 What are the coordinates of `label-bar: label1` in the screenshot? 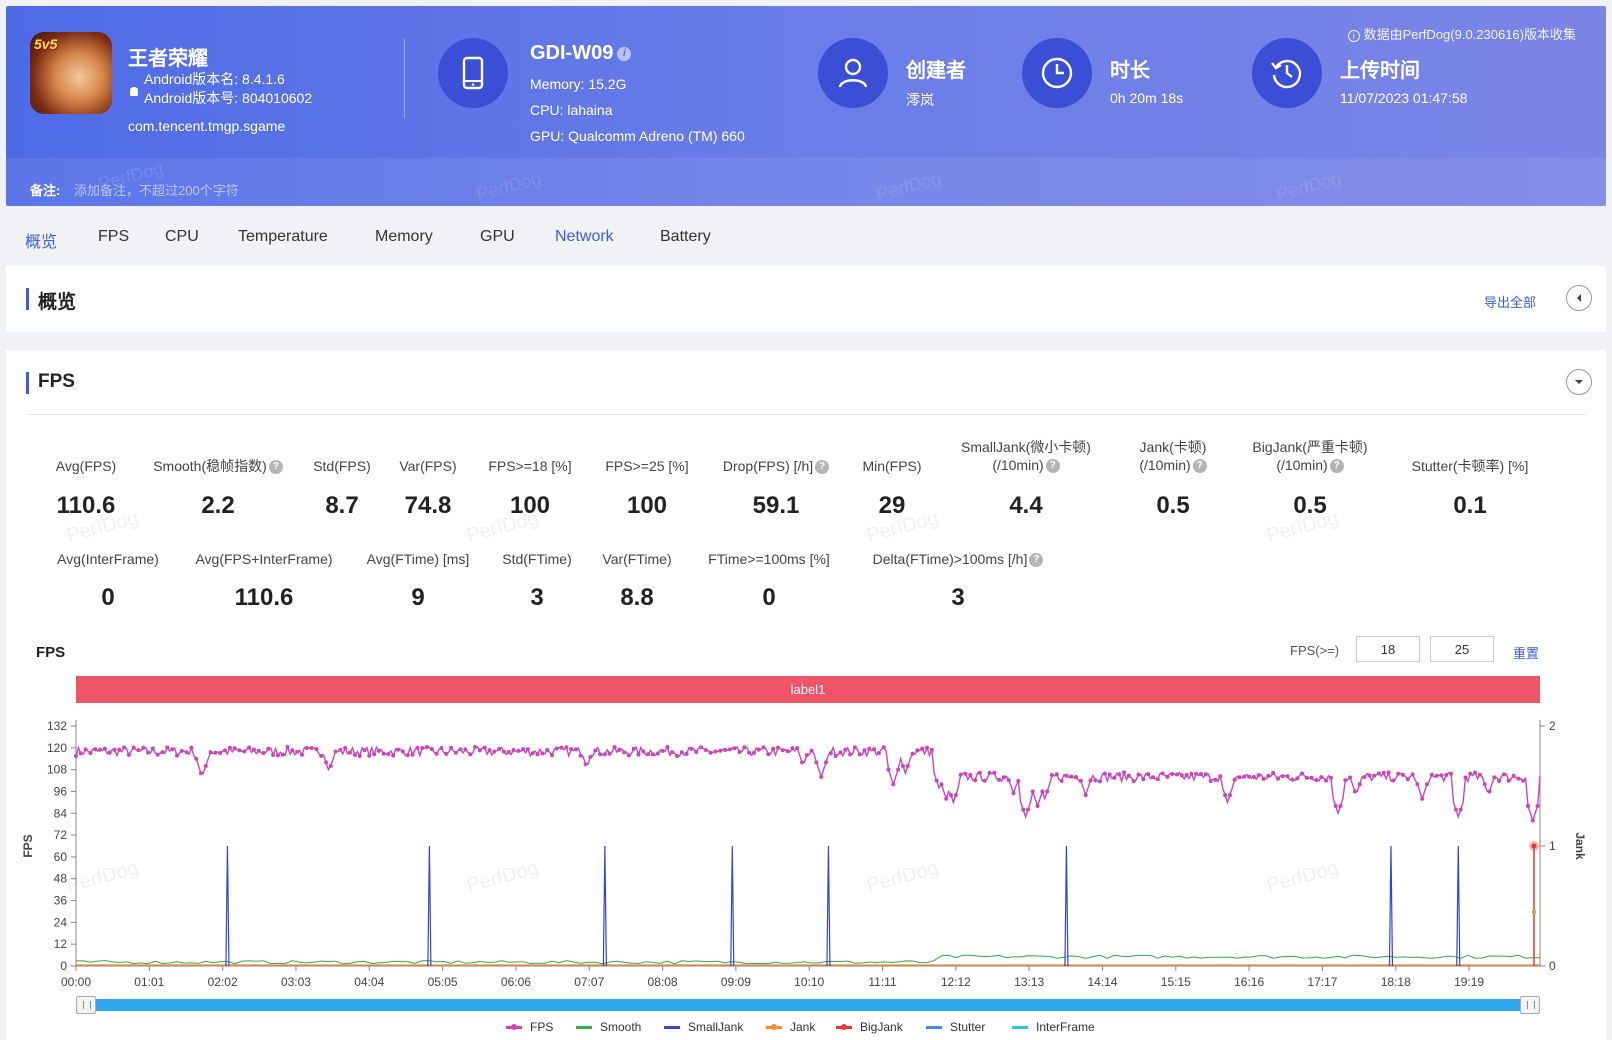 It's located at (808, 689).